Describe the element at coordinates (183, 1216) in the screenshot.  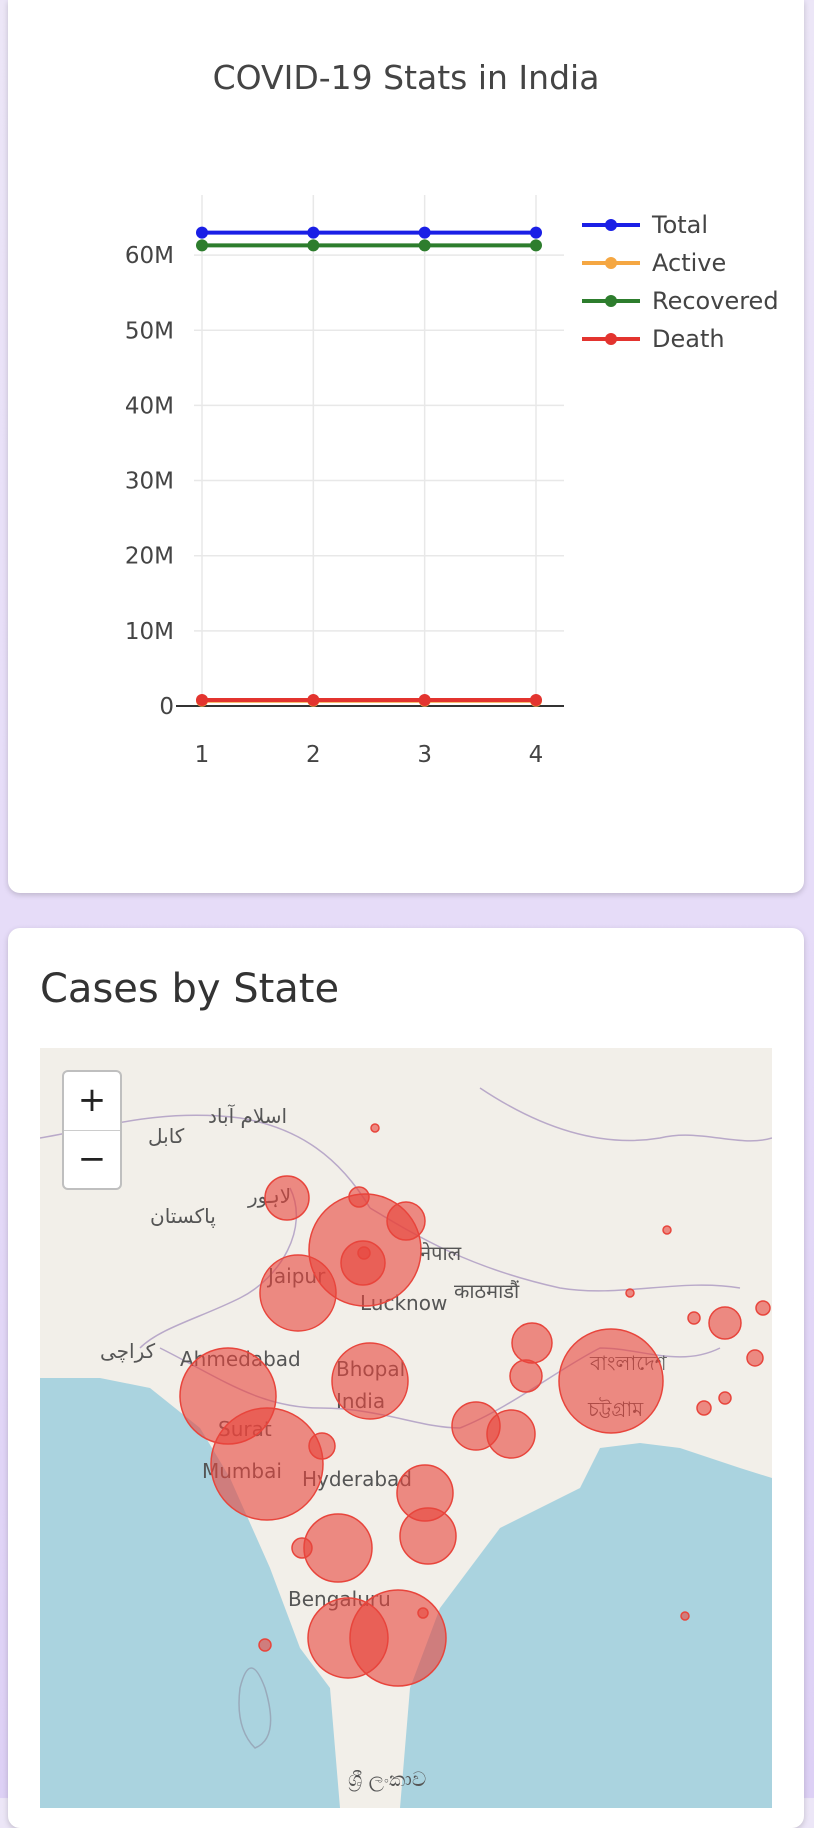
I see `map-place-label: پاکستان` at that location.